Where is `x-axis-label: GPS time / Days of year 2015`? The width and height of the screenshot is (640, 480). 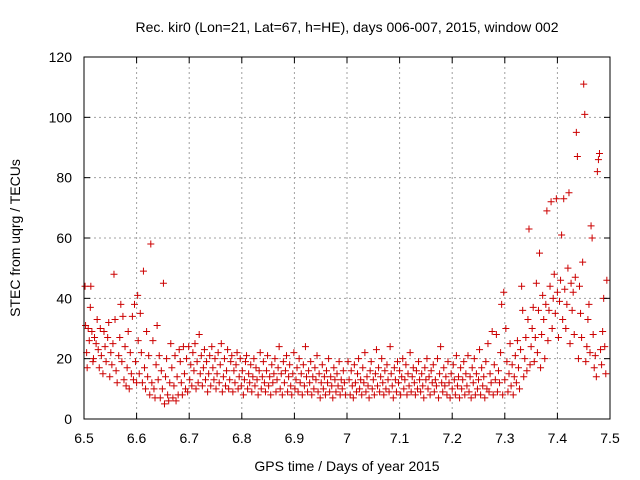 x-axis-label: GPS time / Days of year 2015 is located at coordinates (346, 466).